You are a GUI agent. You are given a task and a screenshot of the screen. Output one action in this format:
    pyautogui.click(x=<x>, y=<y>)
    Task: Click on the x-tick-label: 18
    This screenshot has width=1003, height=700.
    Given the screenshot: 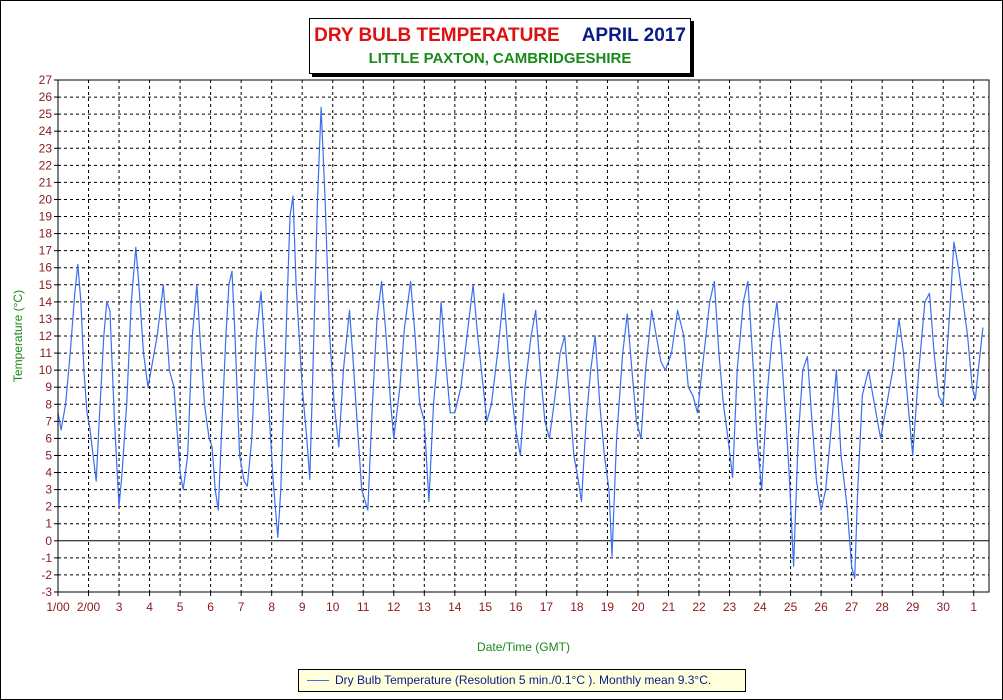 What is the action you would take?
    pyautogui.click(x=577, y=607)
    